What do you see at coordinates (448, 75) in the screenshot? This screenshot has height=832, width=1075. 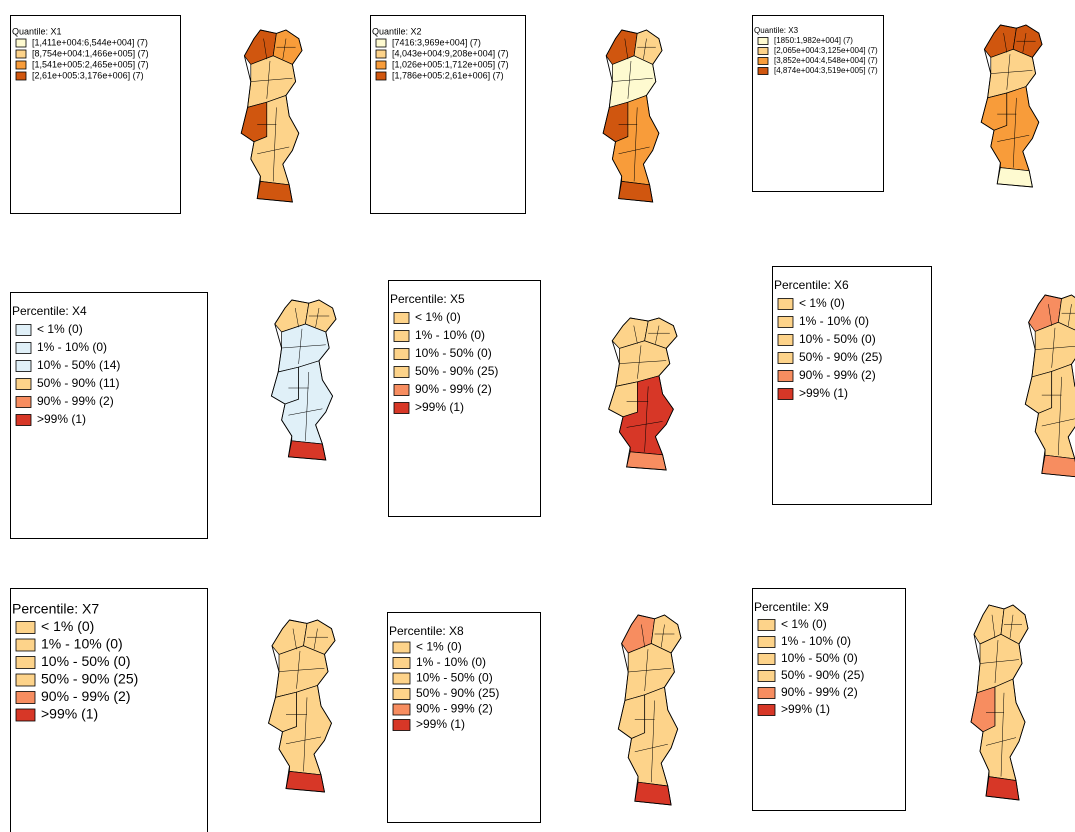 I see `legend-label: [1,786e+005:2,61e+006] (7)` at bounding box center [448, 75].